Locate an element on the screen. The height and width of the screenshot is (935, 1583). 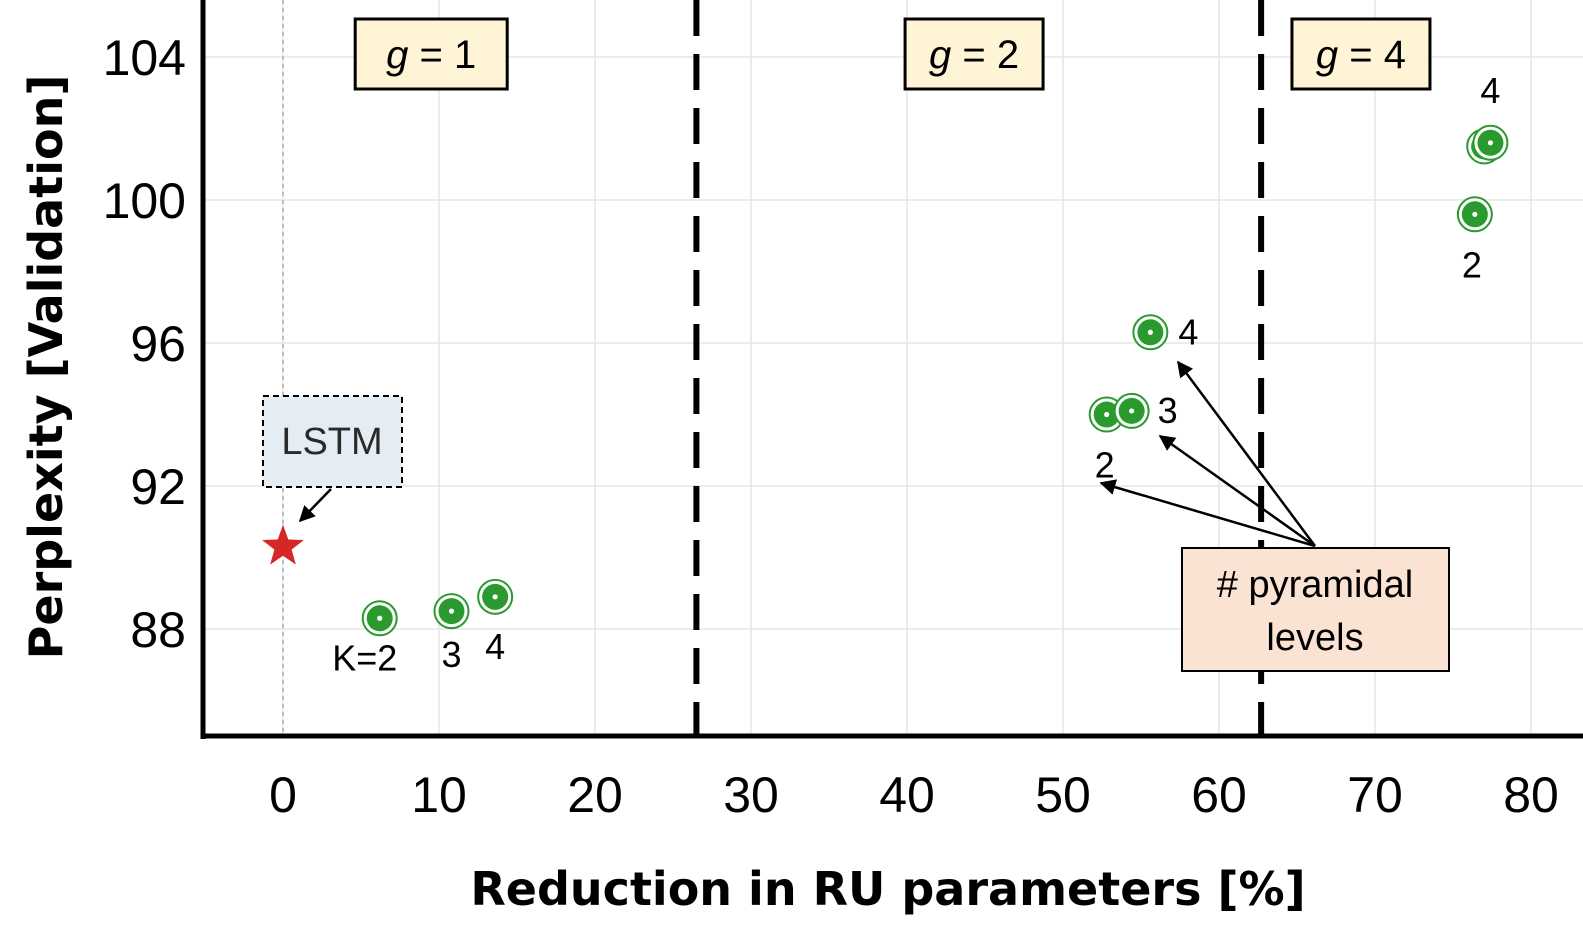
y-tick-label: 100 is located at coordinates (144, 201).